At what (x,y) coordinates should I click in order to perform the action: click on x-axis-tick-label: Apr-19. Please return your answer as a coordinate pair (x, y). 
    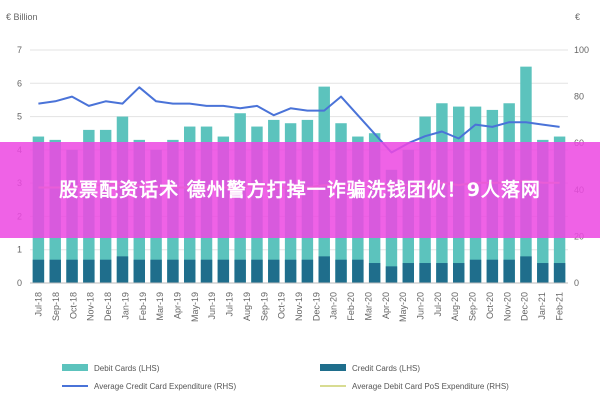
    Looking at the image, I should click on (178, 305).